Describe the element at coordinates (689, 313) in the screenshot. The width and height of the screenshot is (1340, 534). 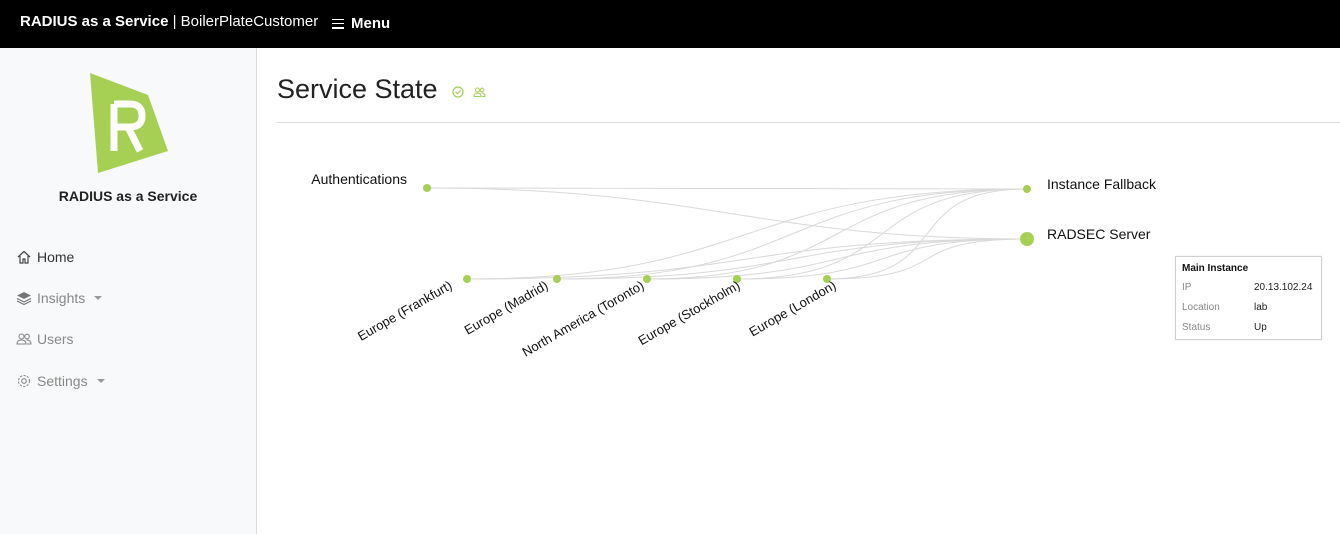
I see `label-stockholm: Europe (Stockholm)` at that location.